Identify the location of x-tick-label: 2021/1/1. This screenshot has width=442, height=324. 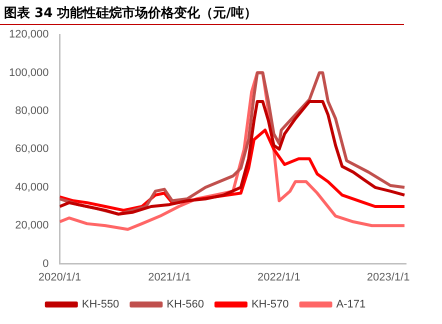
(169, 277).